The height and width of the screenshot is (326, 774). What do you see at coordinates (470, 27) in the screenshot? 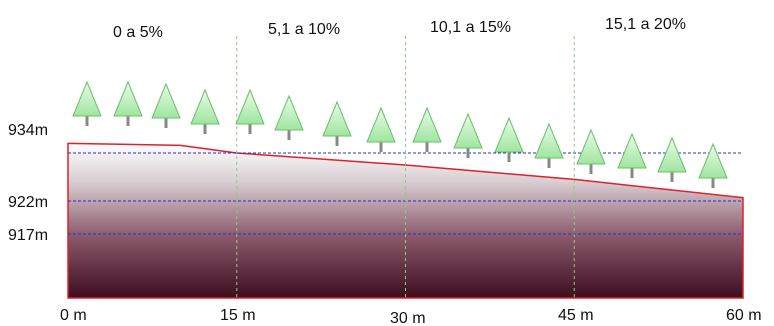
I see `slope-class-label-3: 10,1 a 15%` at bounding box center [470, 27].